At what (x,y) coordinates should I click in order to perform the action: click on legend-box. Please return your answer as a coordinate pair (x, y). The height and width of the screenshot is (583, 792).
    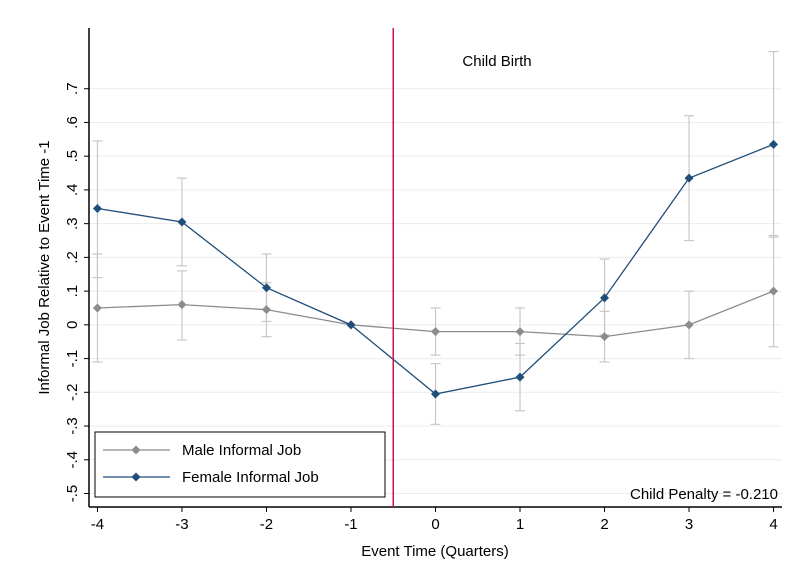
    Looking at the image, I should click on (240, 464).